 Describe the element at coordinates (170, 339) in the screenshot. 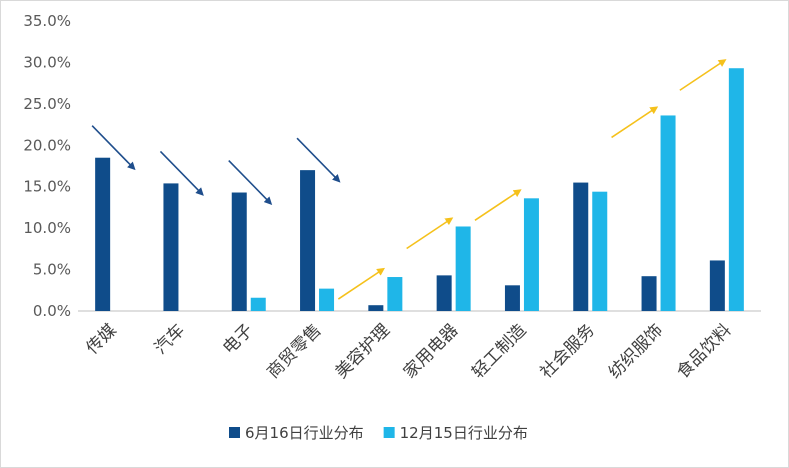

I see `category-label: 汽车` at that location.